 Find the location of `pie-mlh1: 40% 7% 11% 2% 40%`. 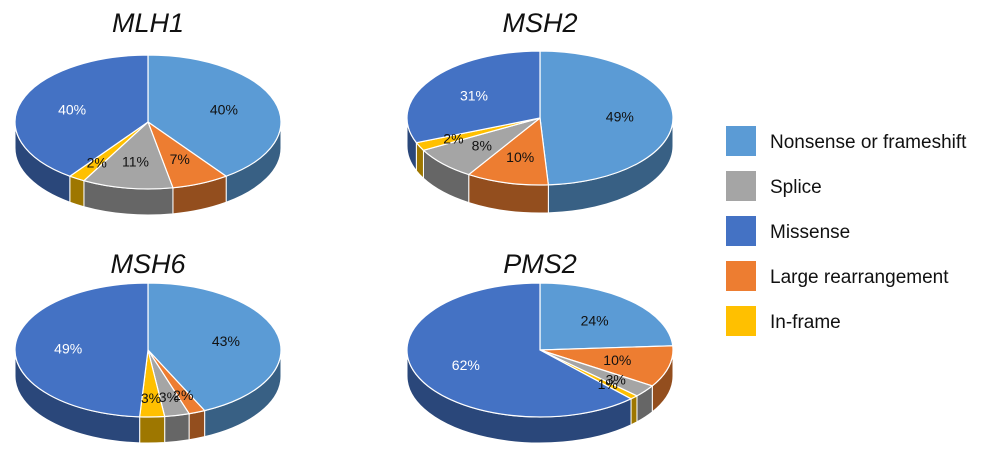

pie-mlh1: 40% 7% 11% 2% 40% is located at coordinates (148, 135).